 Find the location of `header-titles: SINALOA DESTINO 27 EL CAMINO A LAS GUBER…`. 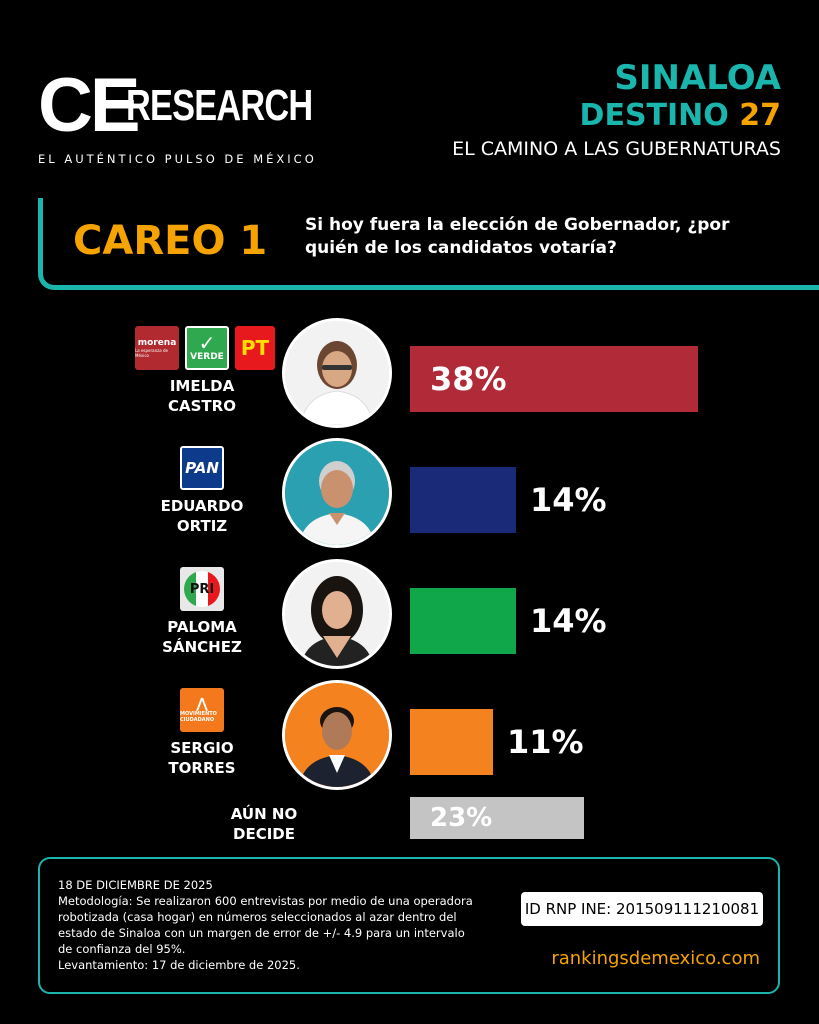

header-titles: SINALOA DESTINO 27 EL CAMINO A LAS GUBER… is located at coordinates (616, 110).